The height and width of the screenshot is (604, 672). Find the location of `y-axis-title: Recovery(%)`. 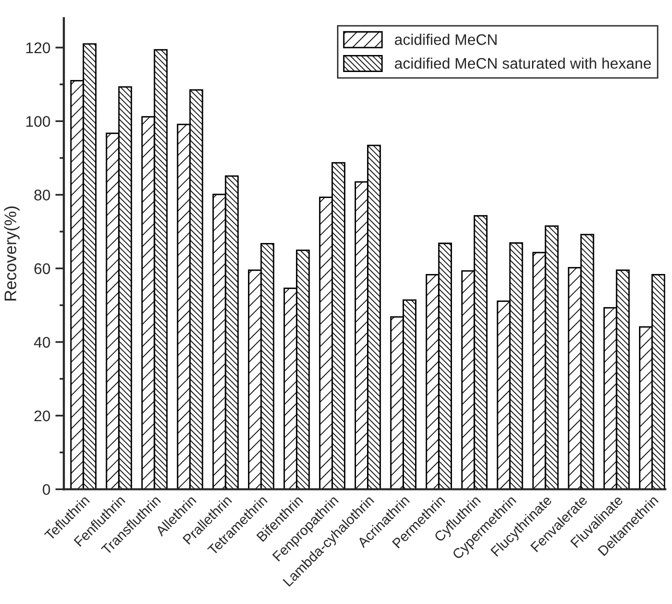

y-axis-title: Recovery(%) is located at coordinates (12, 253).